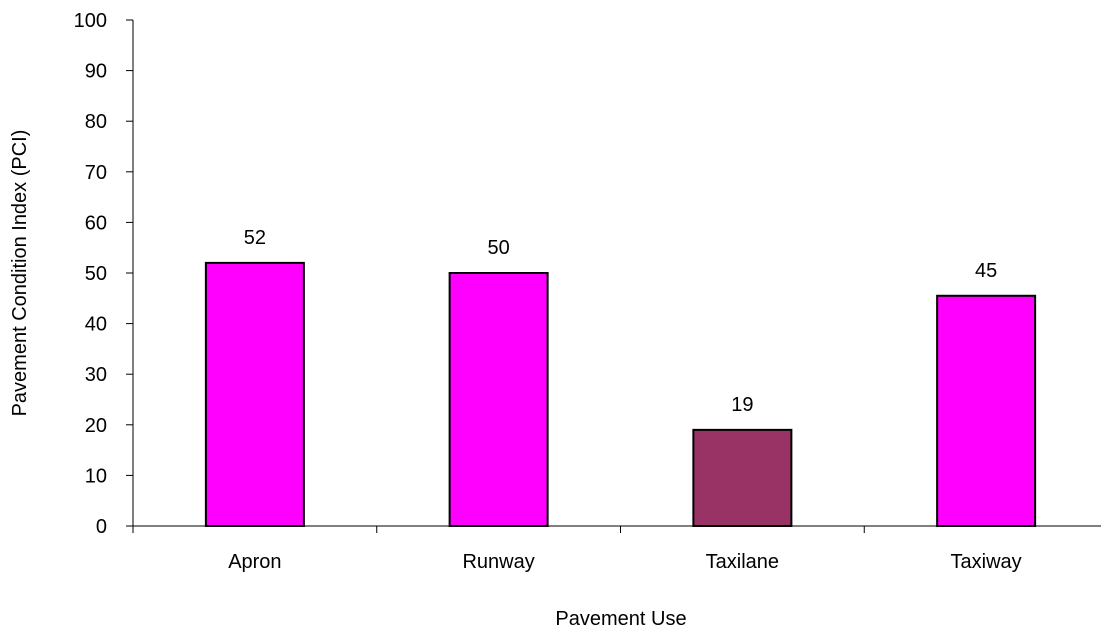 The height and width of the screenshot is (638, 1101). Describe the element at coordinates (498, 399) in the screenshot. I see `bar-runway` at that location.